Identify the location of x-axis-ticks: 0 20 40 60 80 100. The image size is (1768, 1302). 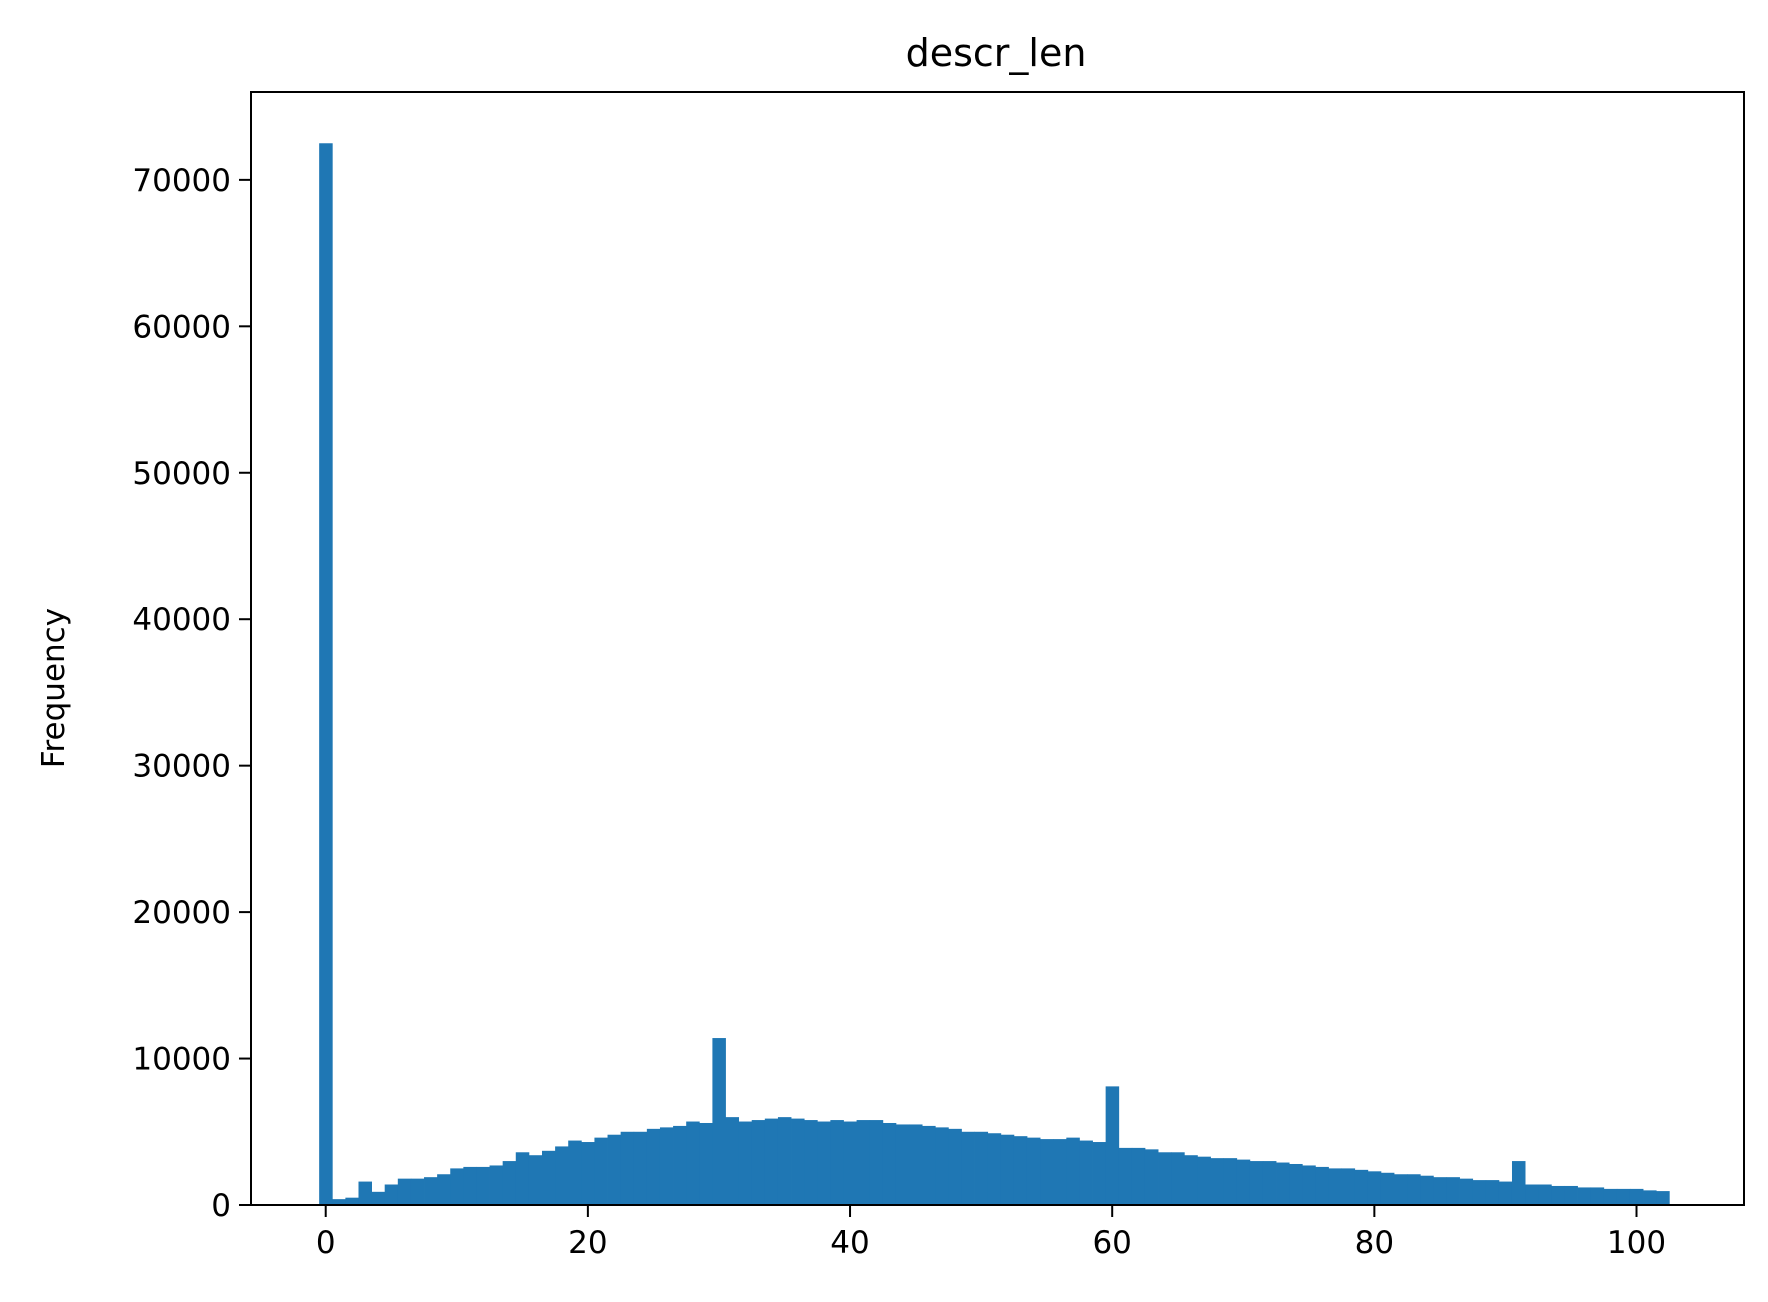
(991, 1233).